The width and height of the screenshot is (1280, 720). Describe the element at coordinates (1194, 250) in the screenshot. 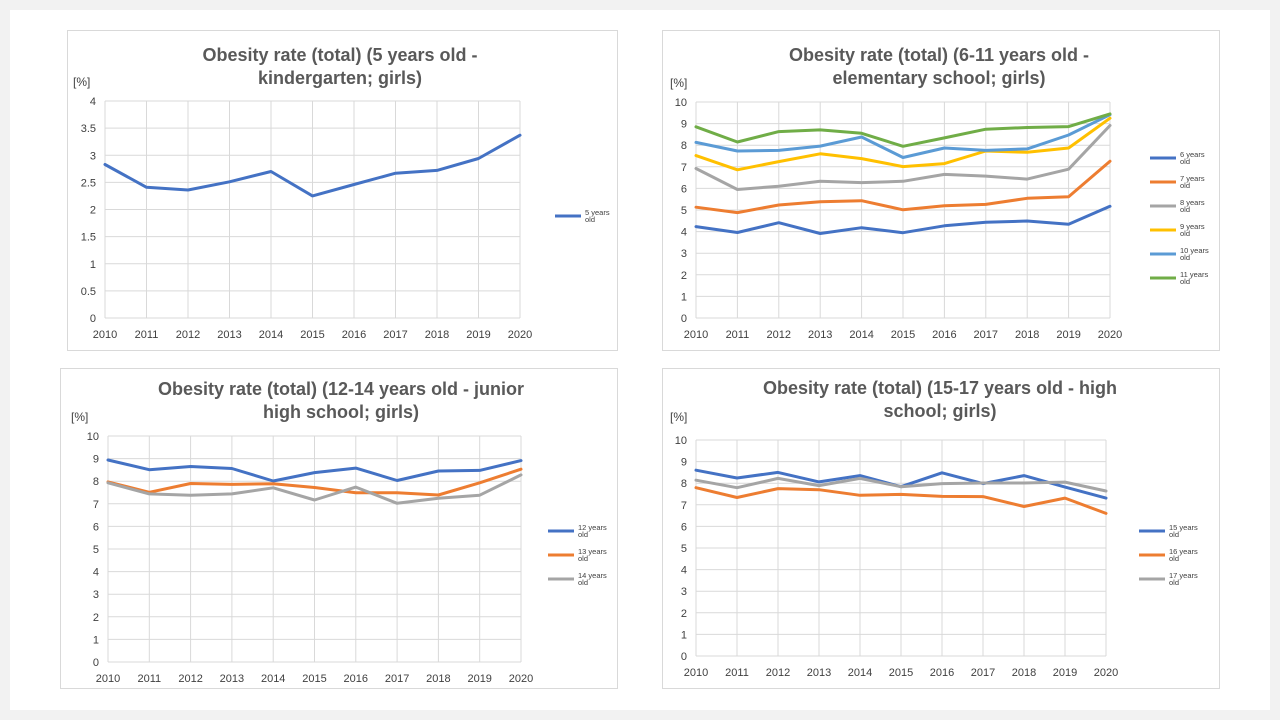

I see `legend-label: 10 years` at that location.